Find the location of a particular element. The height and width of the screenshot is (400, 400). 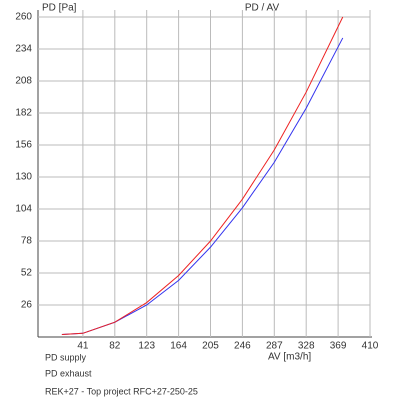

y-tick-label: 78 is located at coordinates (27, 241).